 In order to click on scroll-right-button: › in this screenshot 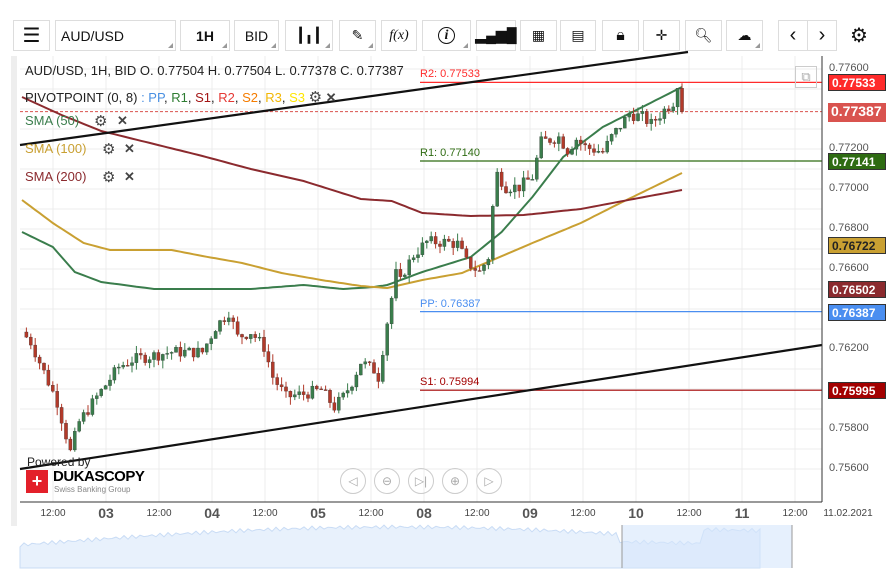, I will do `click(822, 35)`.